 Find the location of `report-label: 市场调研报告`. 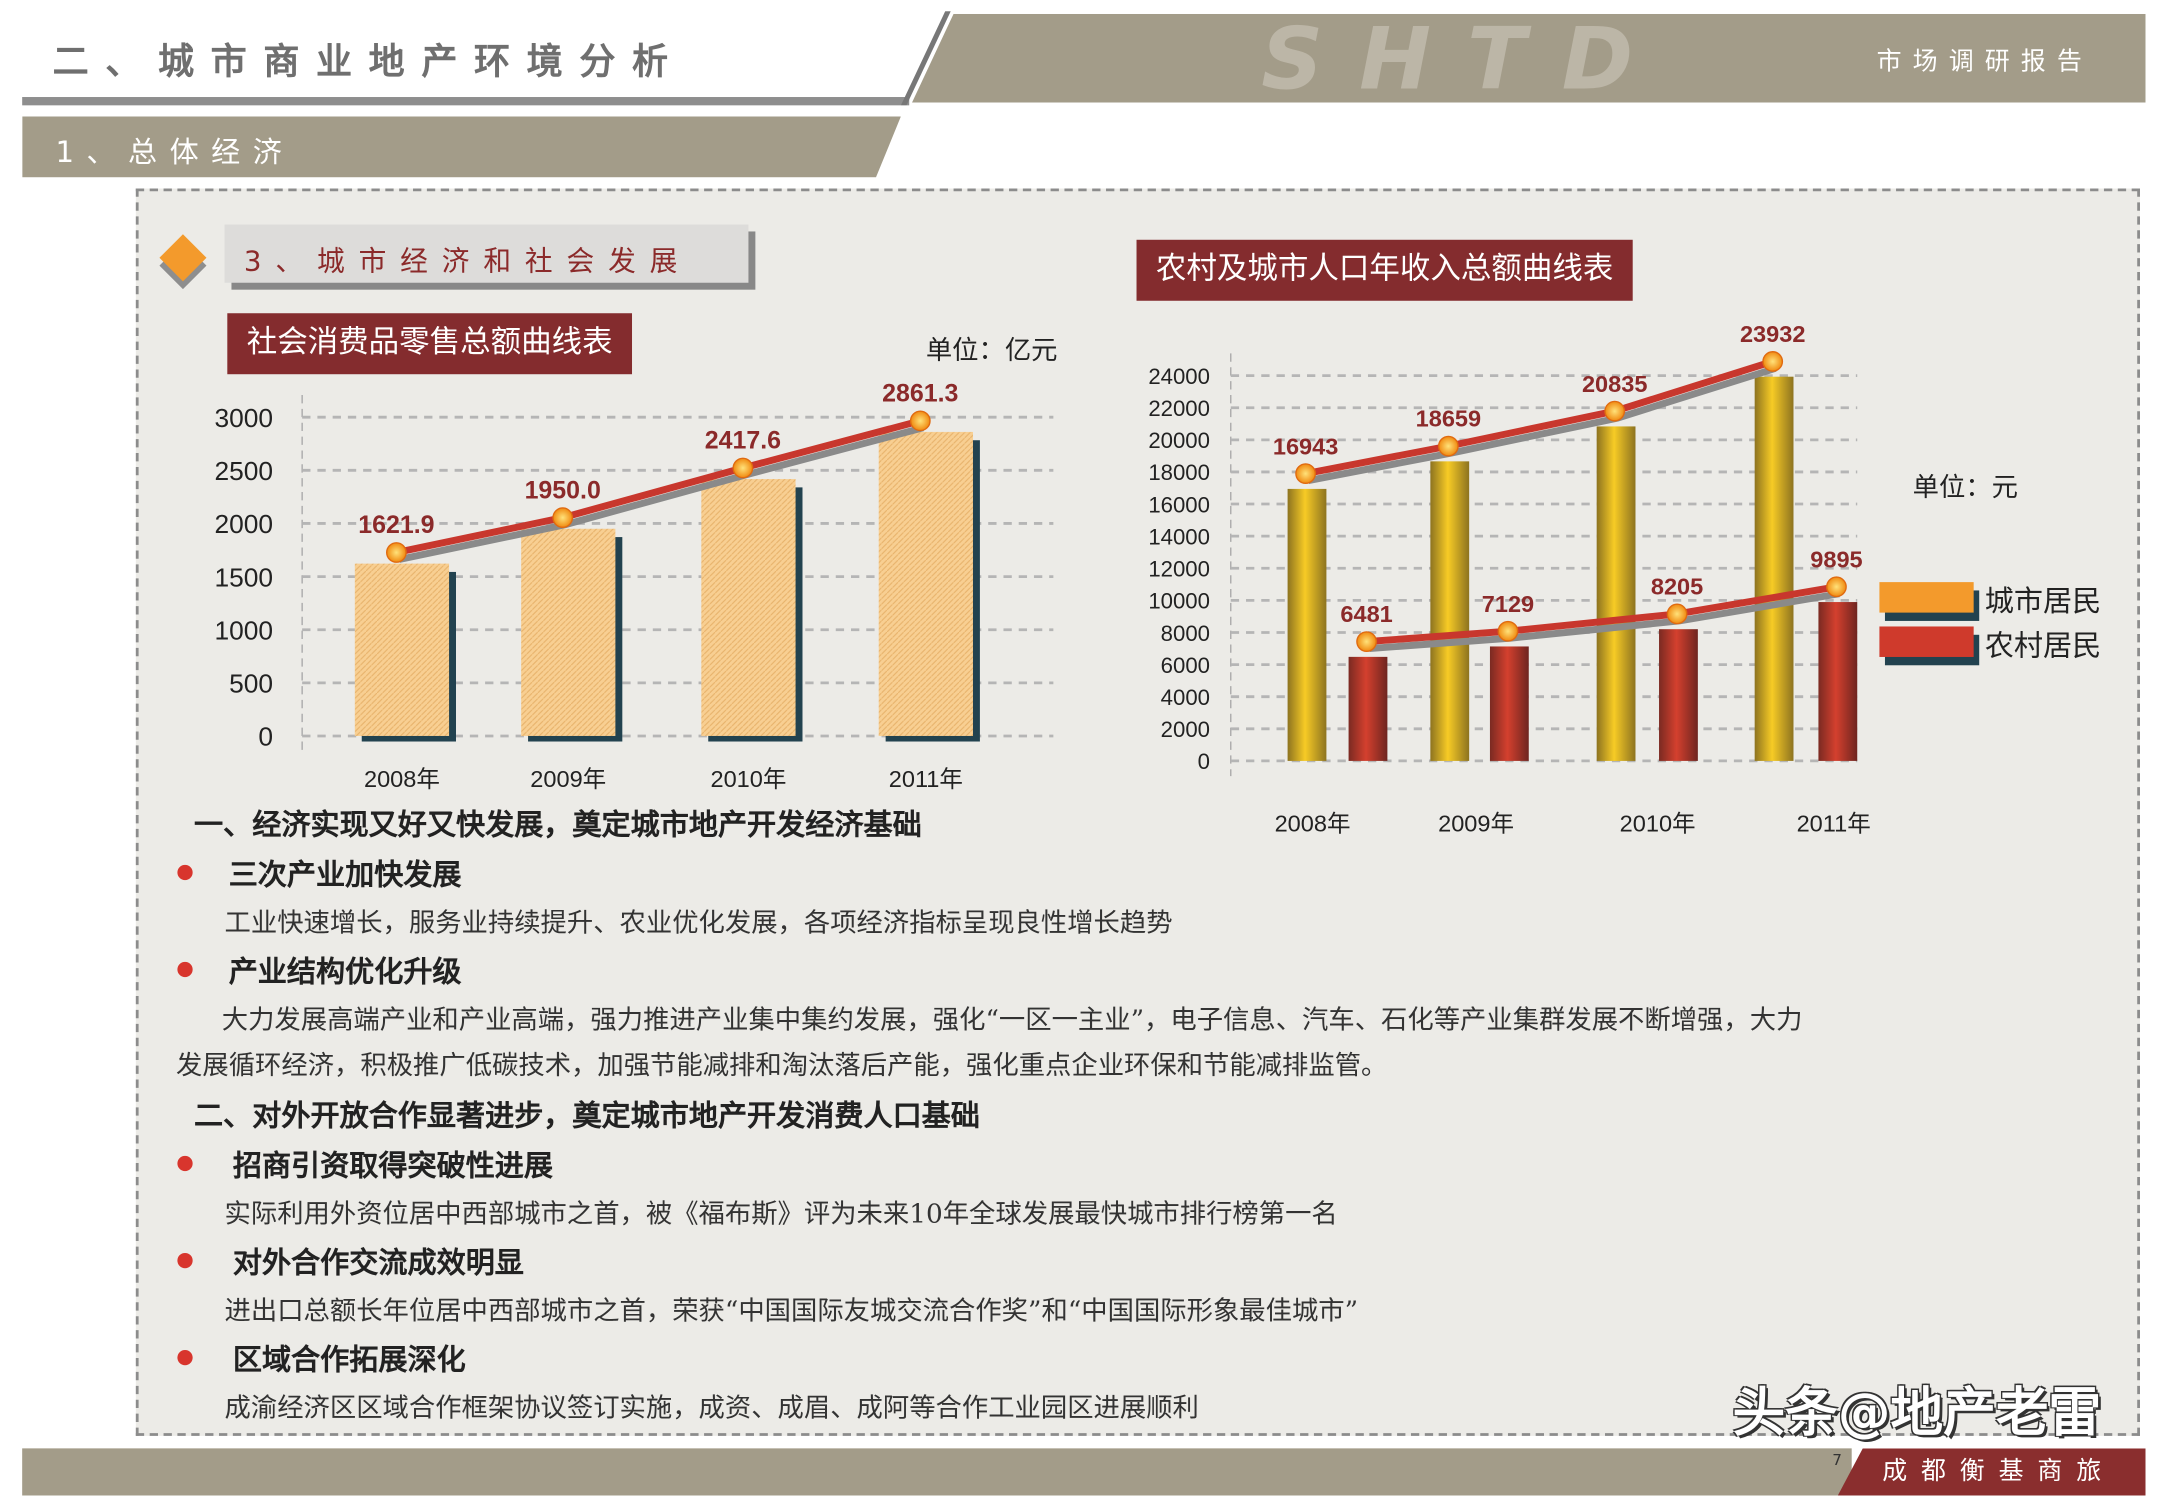

report-label: 市场调研报告 is located at coordinates (1984, 62).